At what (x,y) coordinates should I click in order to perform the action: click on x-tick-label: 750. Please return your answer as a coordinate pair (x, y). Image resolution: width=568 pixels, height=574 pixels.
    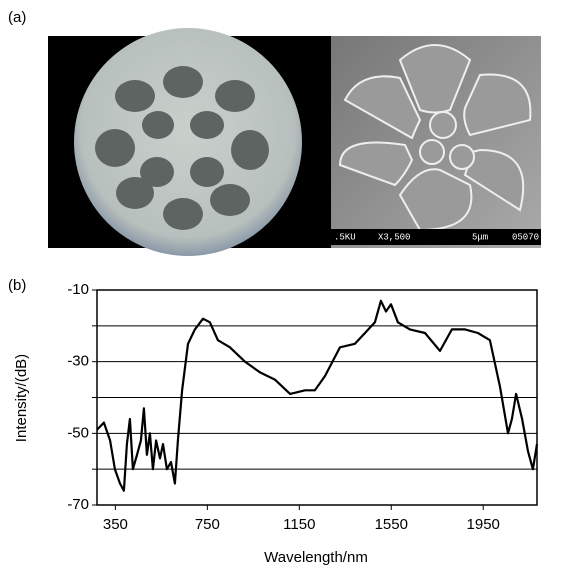
    Looking at the image, I should click on (207, 524).